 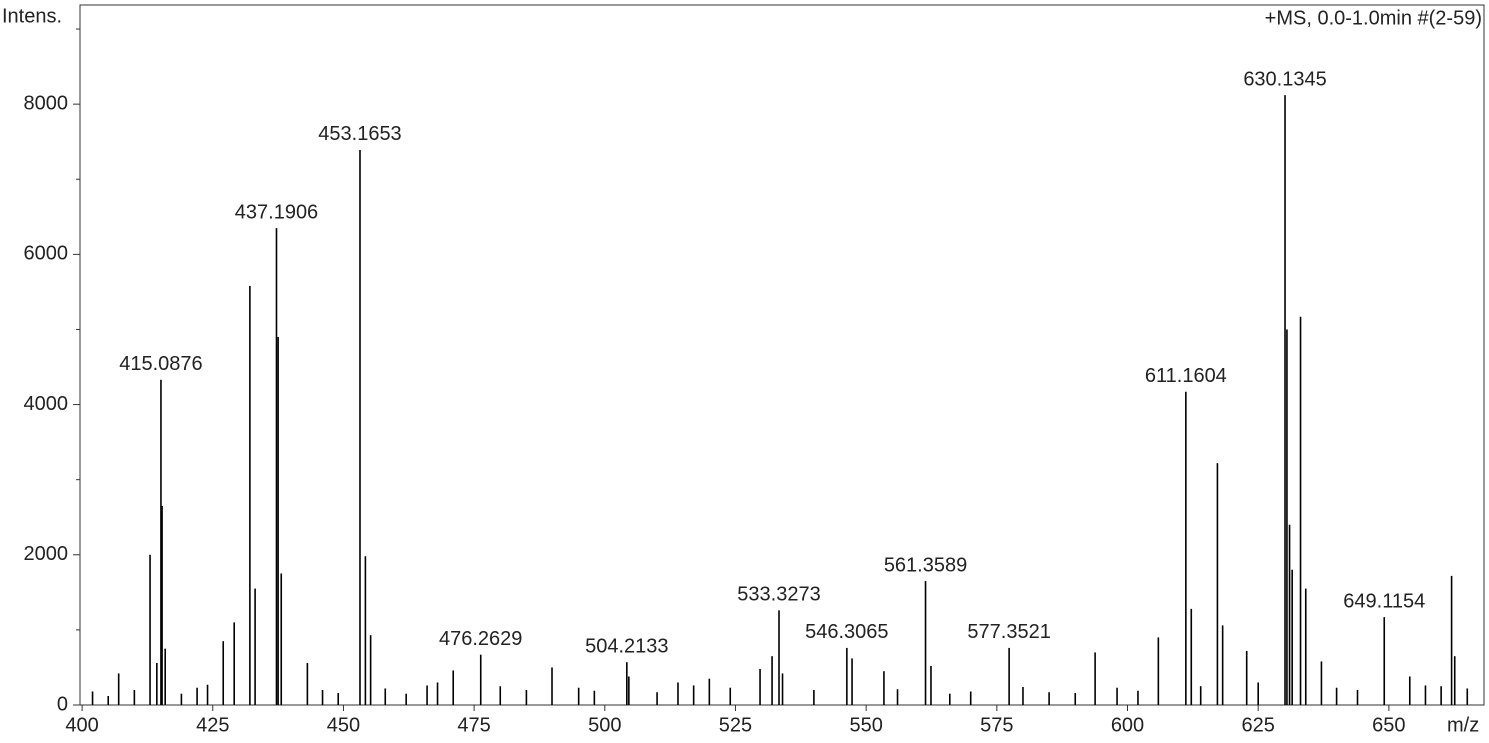 What do you see at coordinates (865, 725) in the screenshot?
I see `x-tick-label: 550` at bounding box center [865, 725].